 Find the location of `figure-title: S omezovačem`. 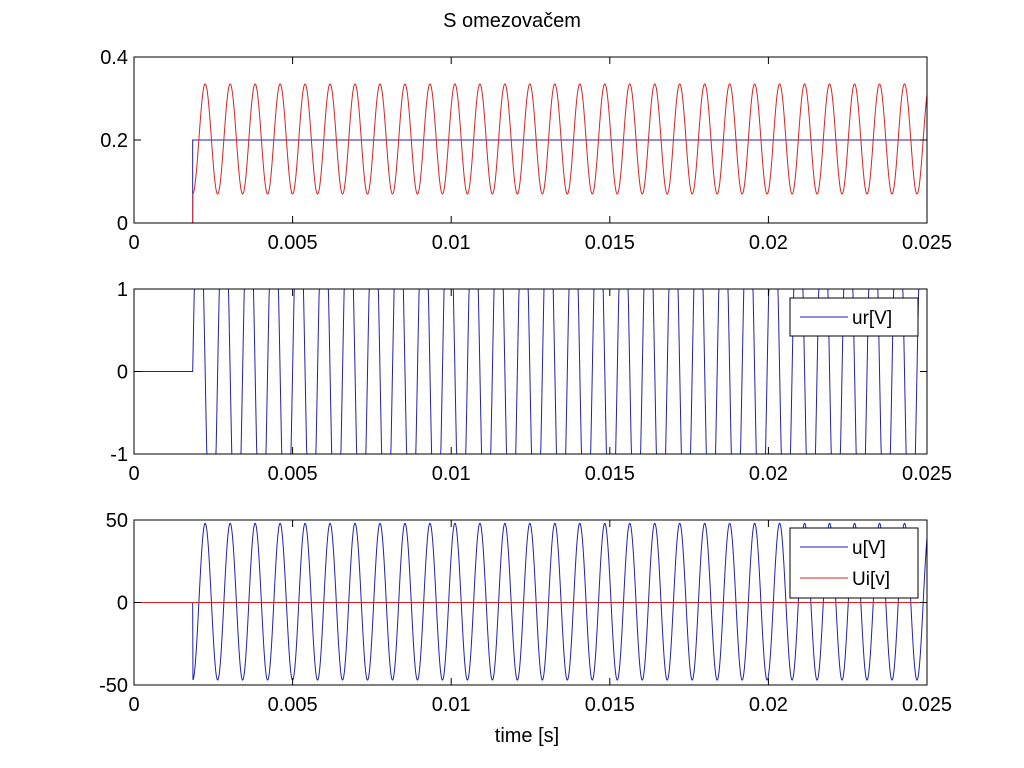

figure-title: S omezovačem is located at coordinates (512, 21).